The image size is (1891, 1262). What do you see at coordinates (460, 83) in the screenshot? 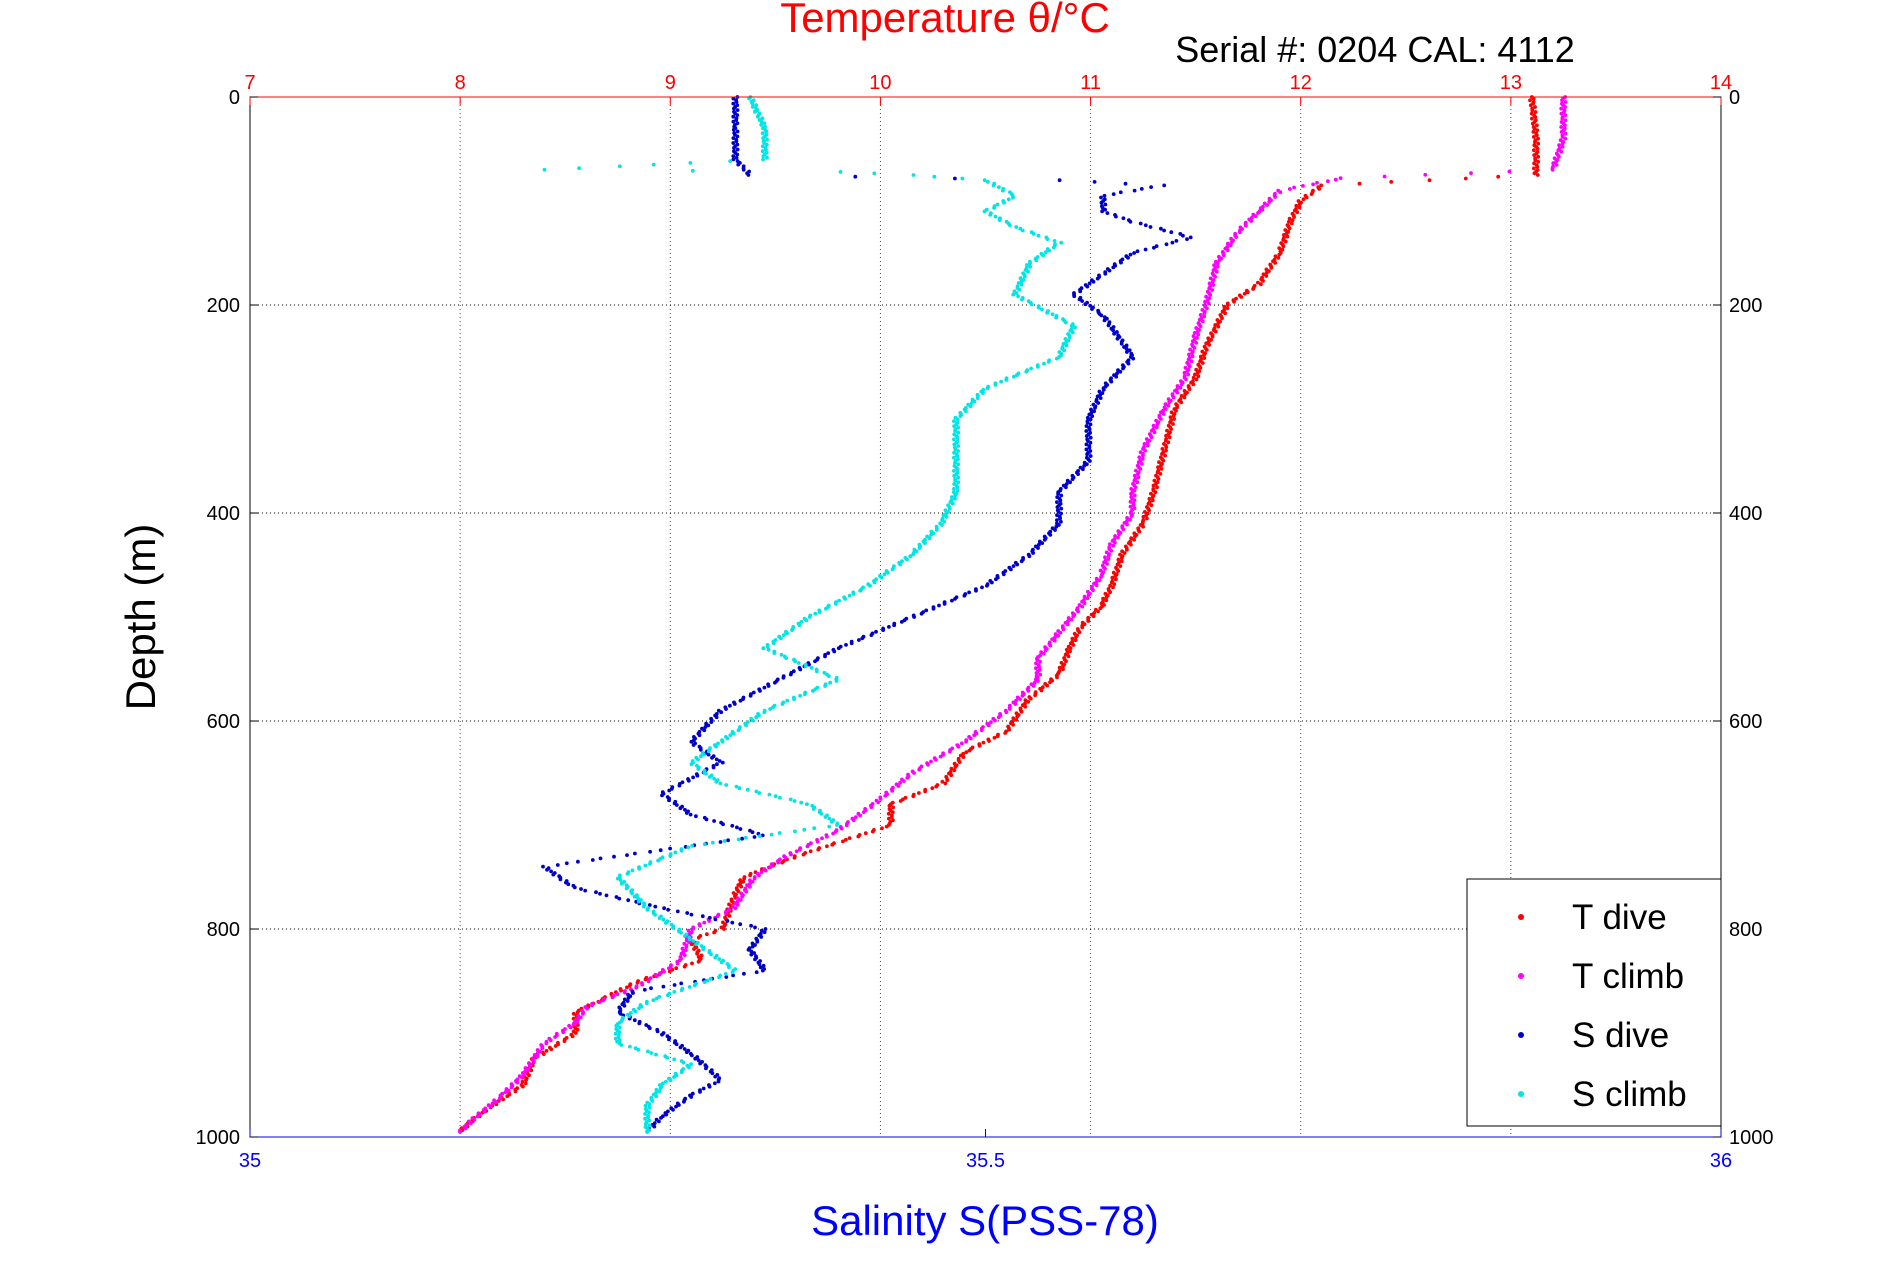
I see `temperature-tick-label: 8` at bounding box center [460, 83].